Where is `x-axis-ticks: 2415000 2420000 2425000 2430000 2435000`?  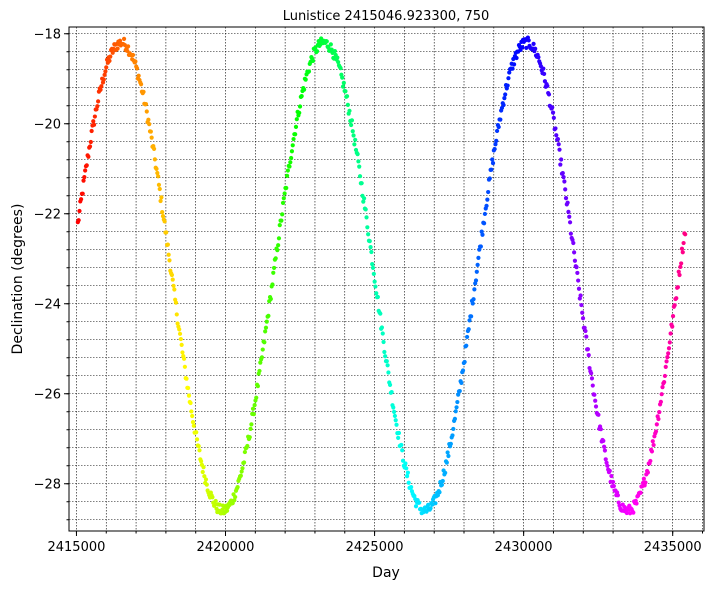 x-axis-ticks: 2415000 2420000 2425000 2430000 2435000 is located at coordinates (375, 543).